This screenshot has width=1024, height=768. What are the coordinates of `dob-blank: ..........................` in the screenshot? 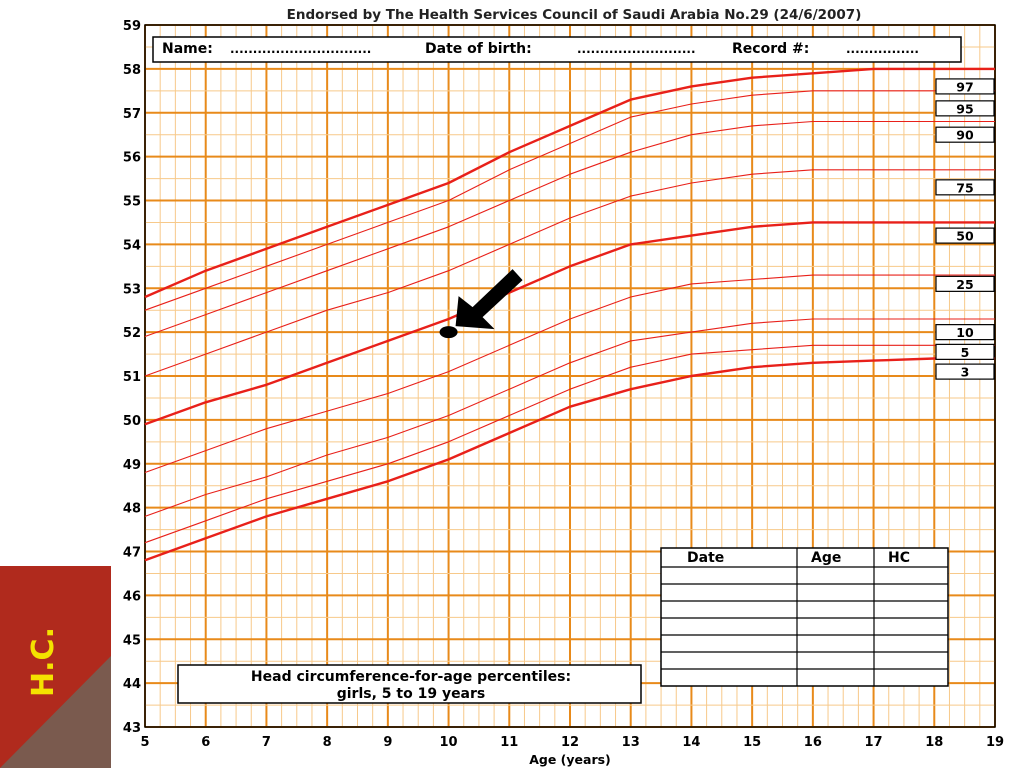 It's located at (636, 49).